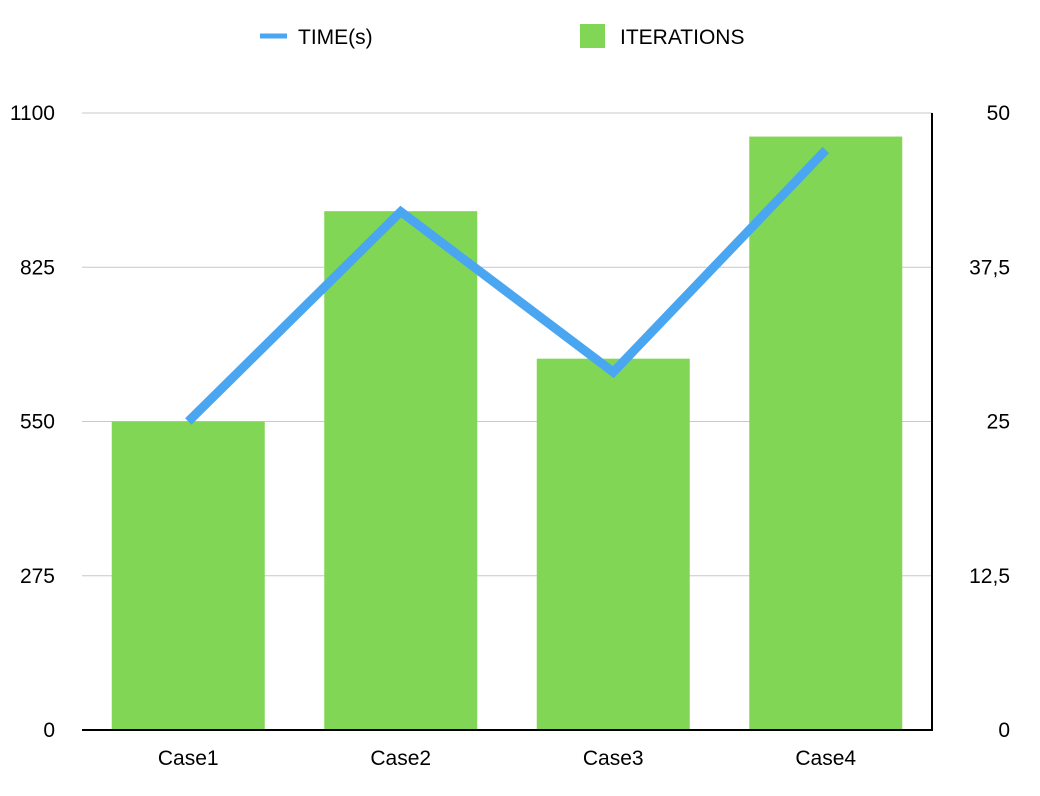  I want to click on left-tick-label: 0, so click(49, 730).